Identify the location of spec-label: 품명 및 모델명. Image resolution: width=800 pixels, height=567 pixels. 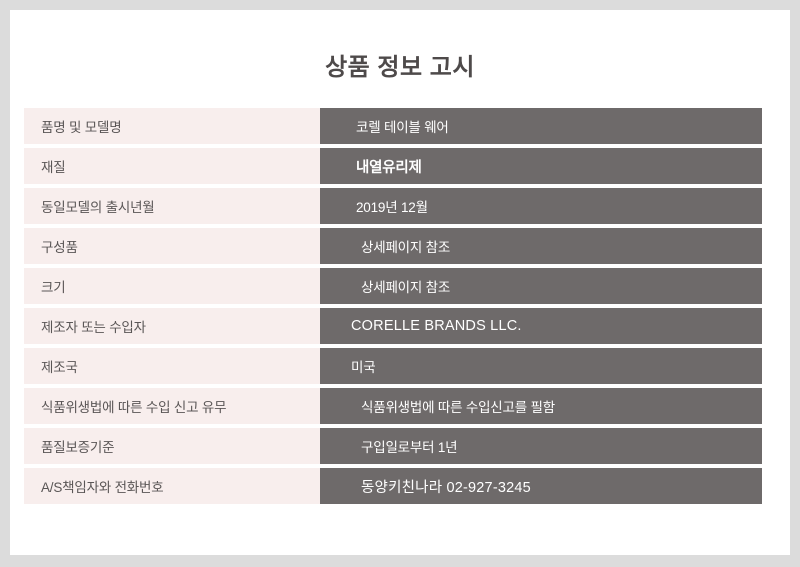
(169, 126).